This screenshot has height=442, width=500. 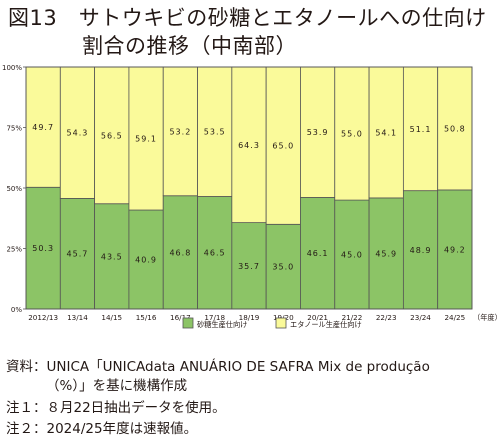 What do you see at coordinates (14, 250) in the screenshot?
I see `y-tick-label: 25%` at bounding box center [14, 250].